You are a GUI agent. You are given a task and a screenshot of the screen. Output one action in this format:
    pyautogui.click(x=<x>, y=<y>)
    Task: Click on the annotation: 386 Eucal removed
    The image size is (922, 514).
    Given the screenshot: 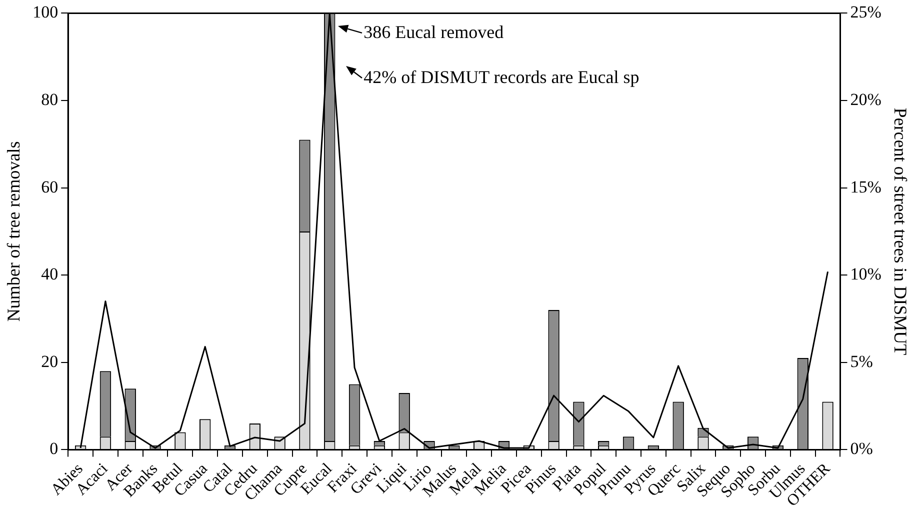 What is the action you would take?
    pyautogui.click(x=434, y=32)
    